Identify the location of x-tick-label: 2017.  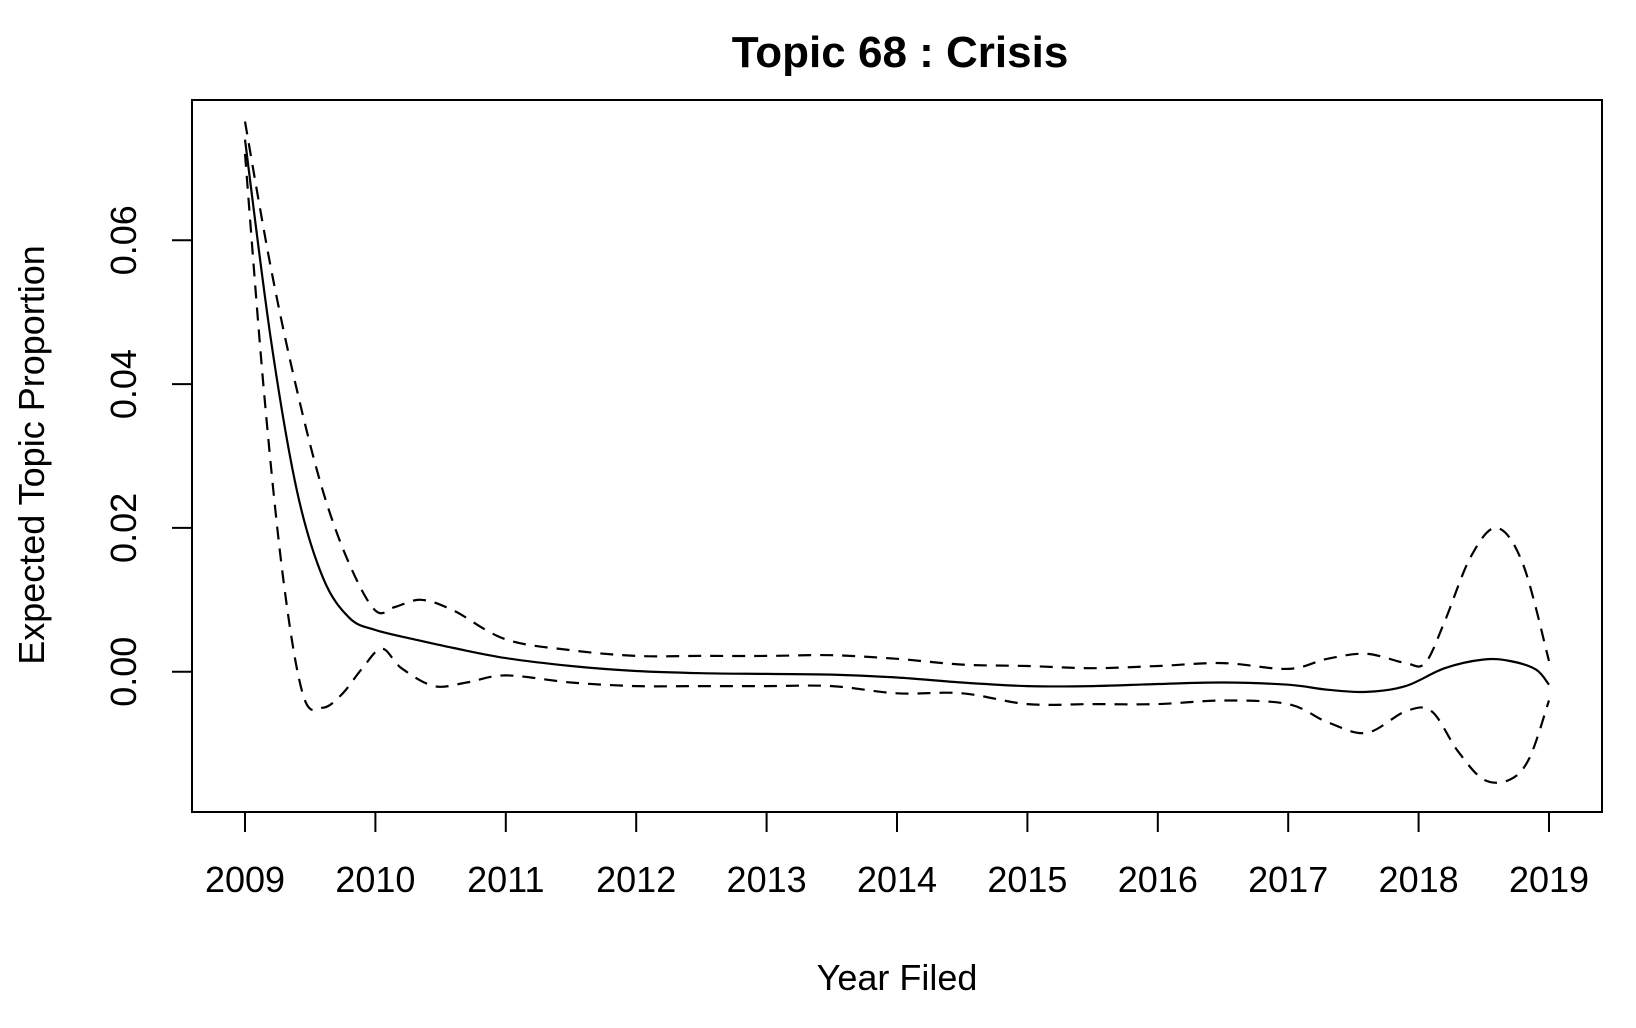
(1288, 879).